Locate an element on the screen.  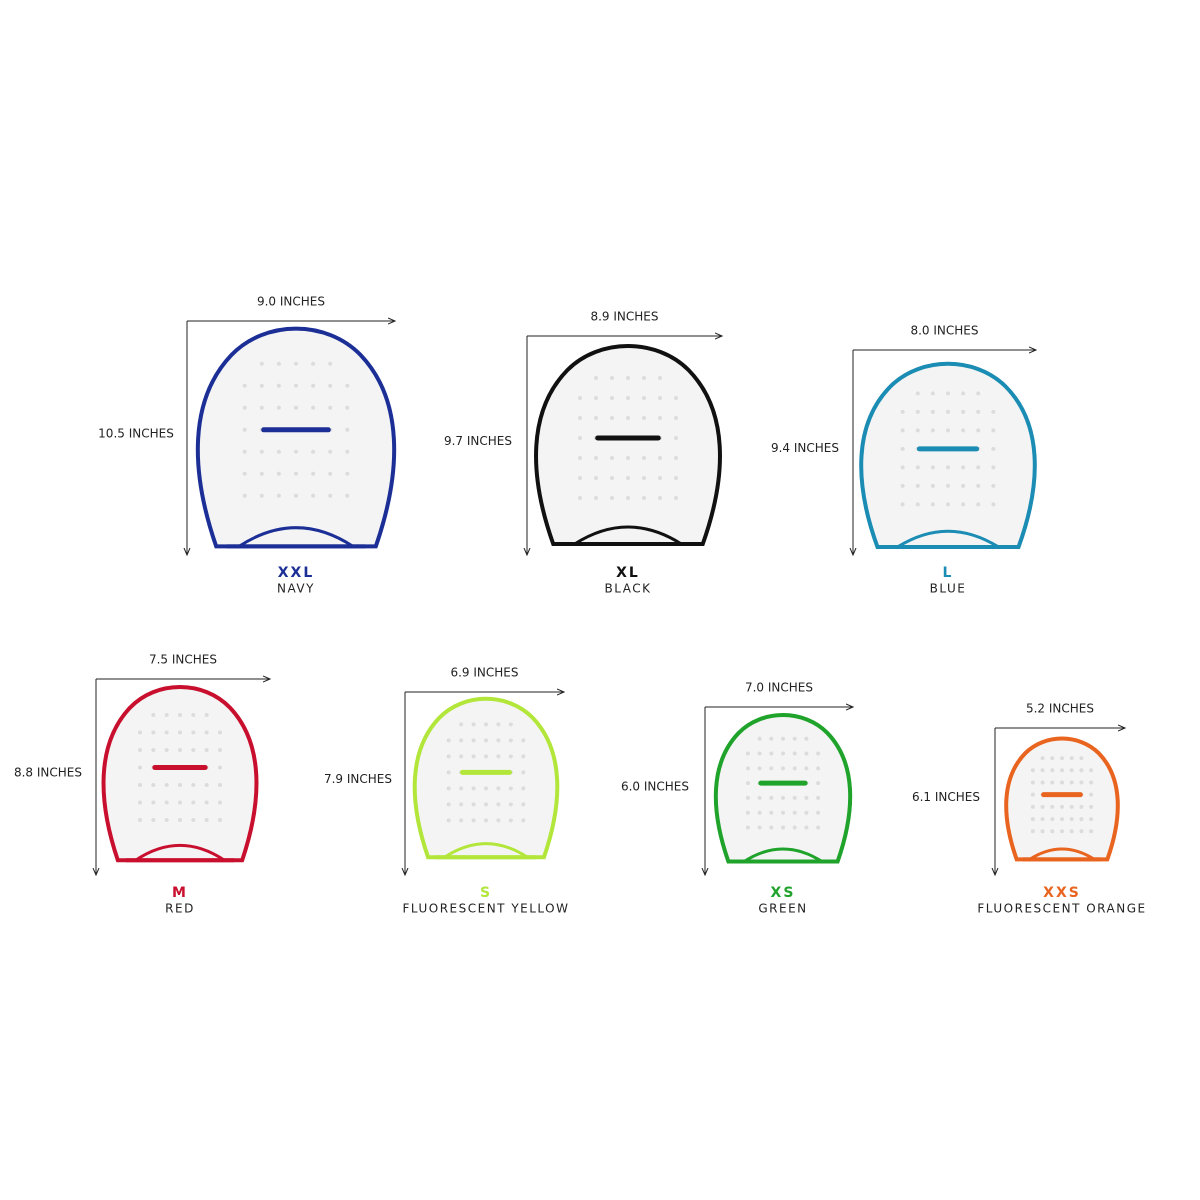
paddle is located at coordinates (783, 788).